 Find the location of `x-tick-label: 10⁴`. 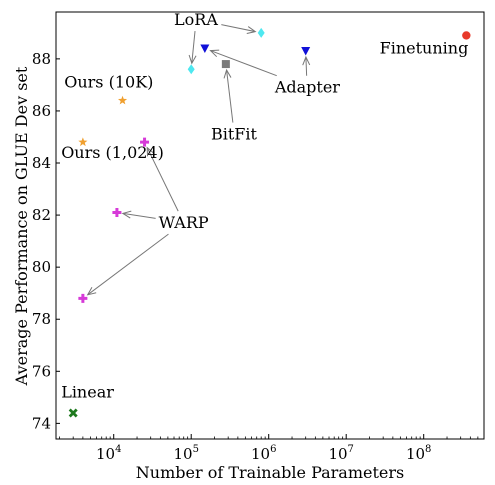

x-tick-label: 10⁴ is located at coordinates (108, 453).